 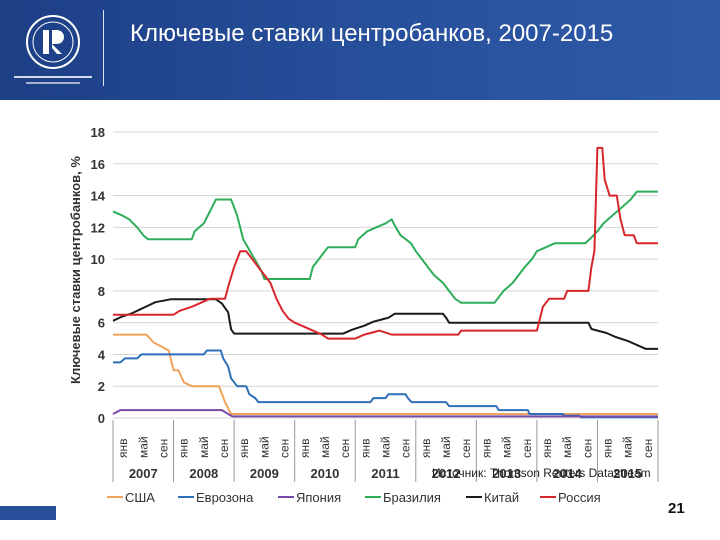 What do you see at coordinates (676, 508) in the screenshot?
I see `page-number: 21` at bounding box center [676, 508].